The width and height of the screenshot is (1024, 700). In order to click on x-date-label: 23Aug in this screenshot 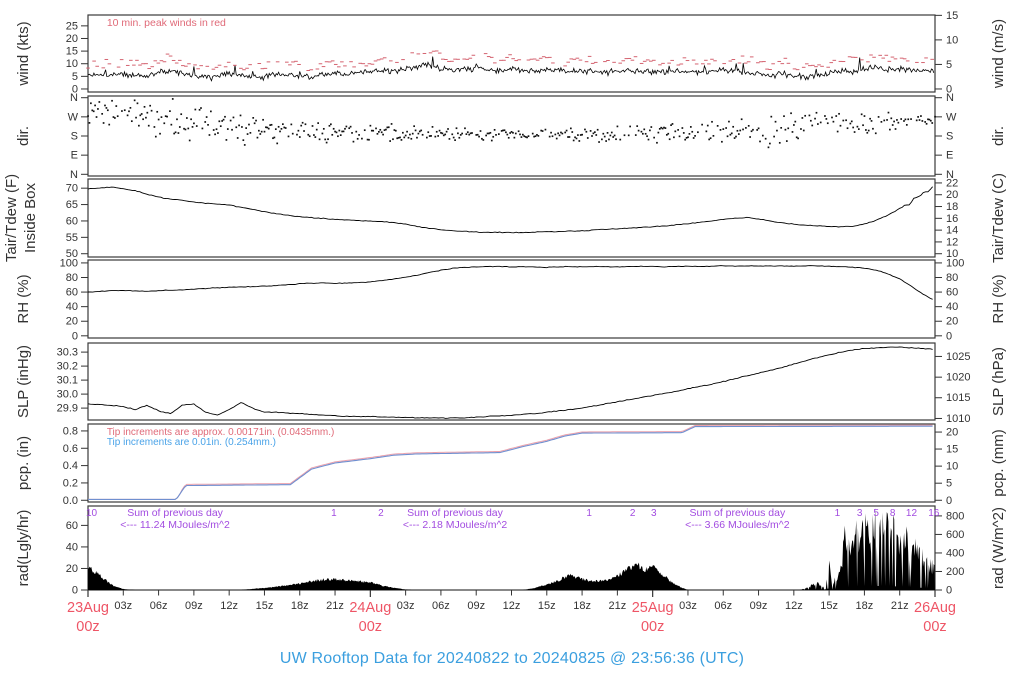, I will do `click(88, 608)`.